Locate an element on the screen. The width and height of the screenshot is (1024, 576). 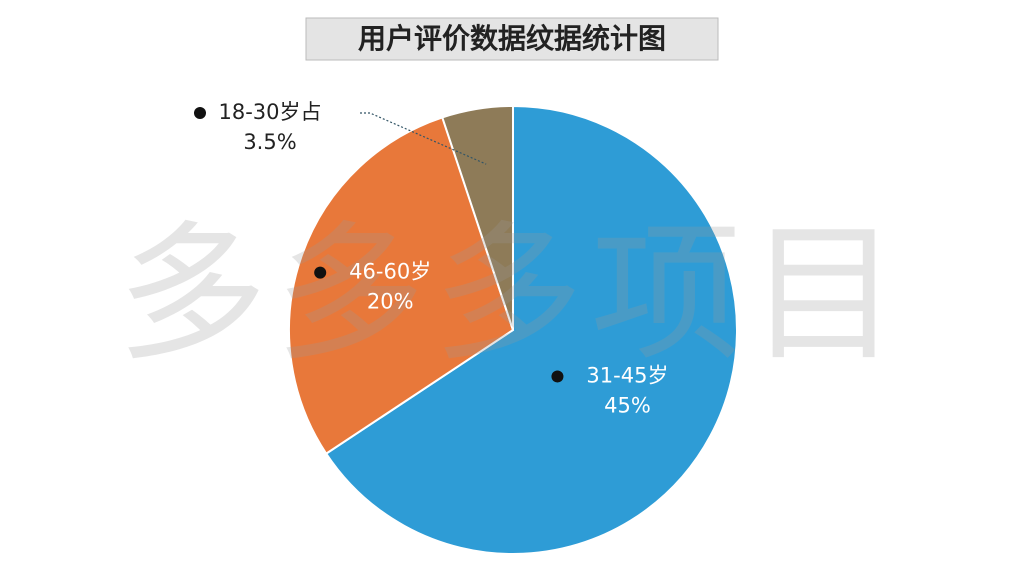
slice-label: 18-30岁占 is located at coordinates (269, 112).